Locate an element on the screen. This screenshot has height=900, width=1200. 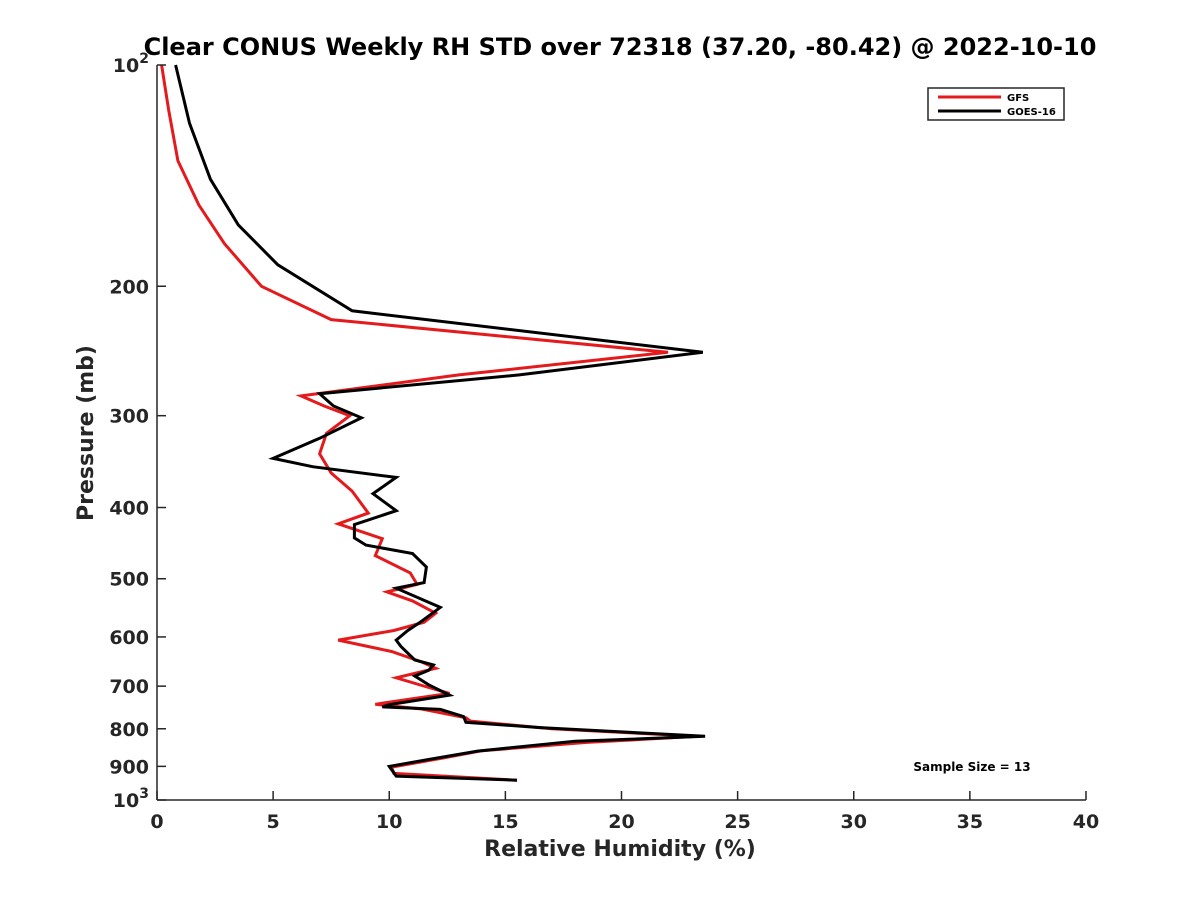
x-tick-label: 25 is located at coordinates (737, 822).